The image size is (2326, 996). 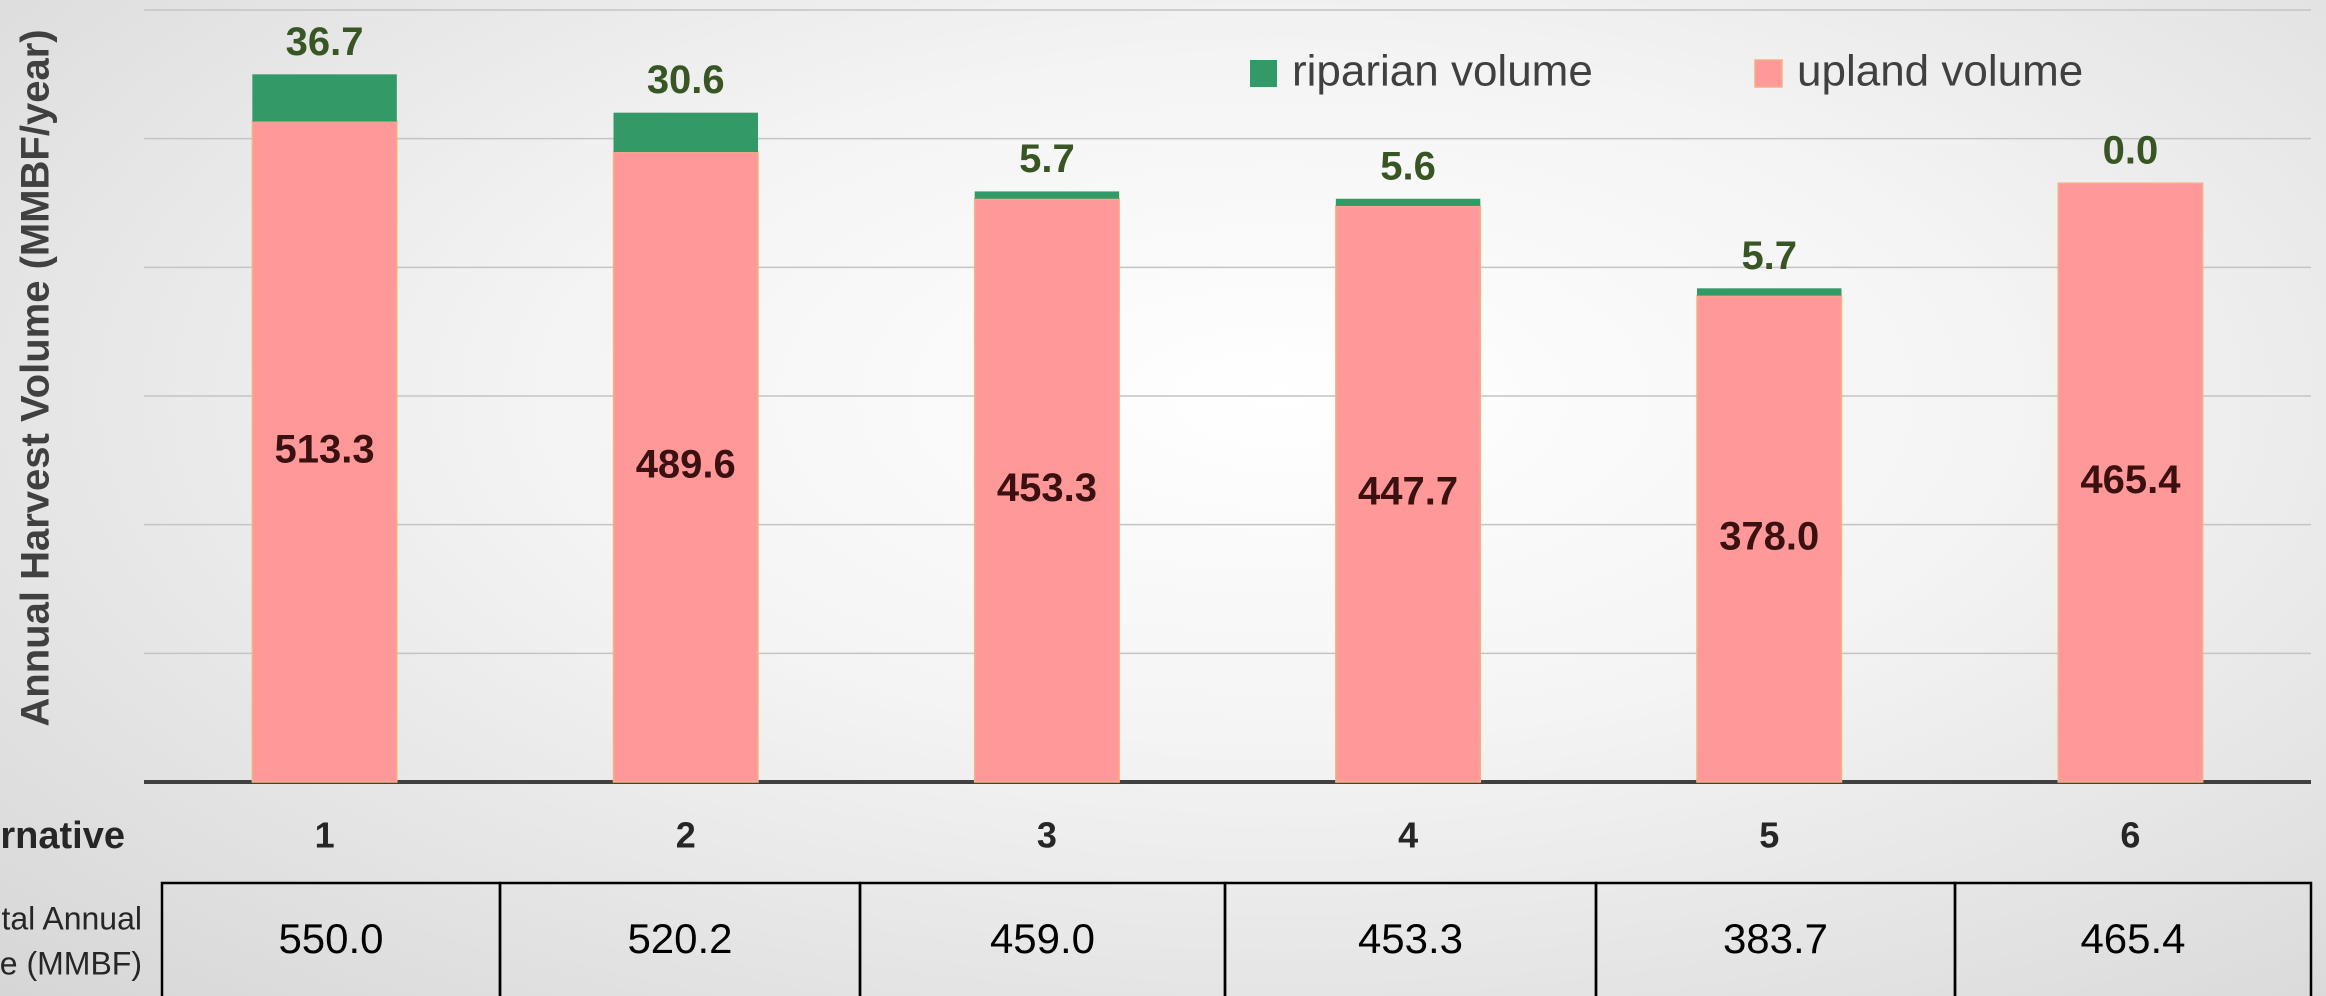 I want to click on table-value: 520.2, so click(x=679, y=938).